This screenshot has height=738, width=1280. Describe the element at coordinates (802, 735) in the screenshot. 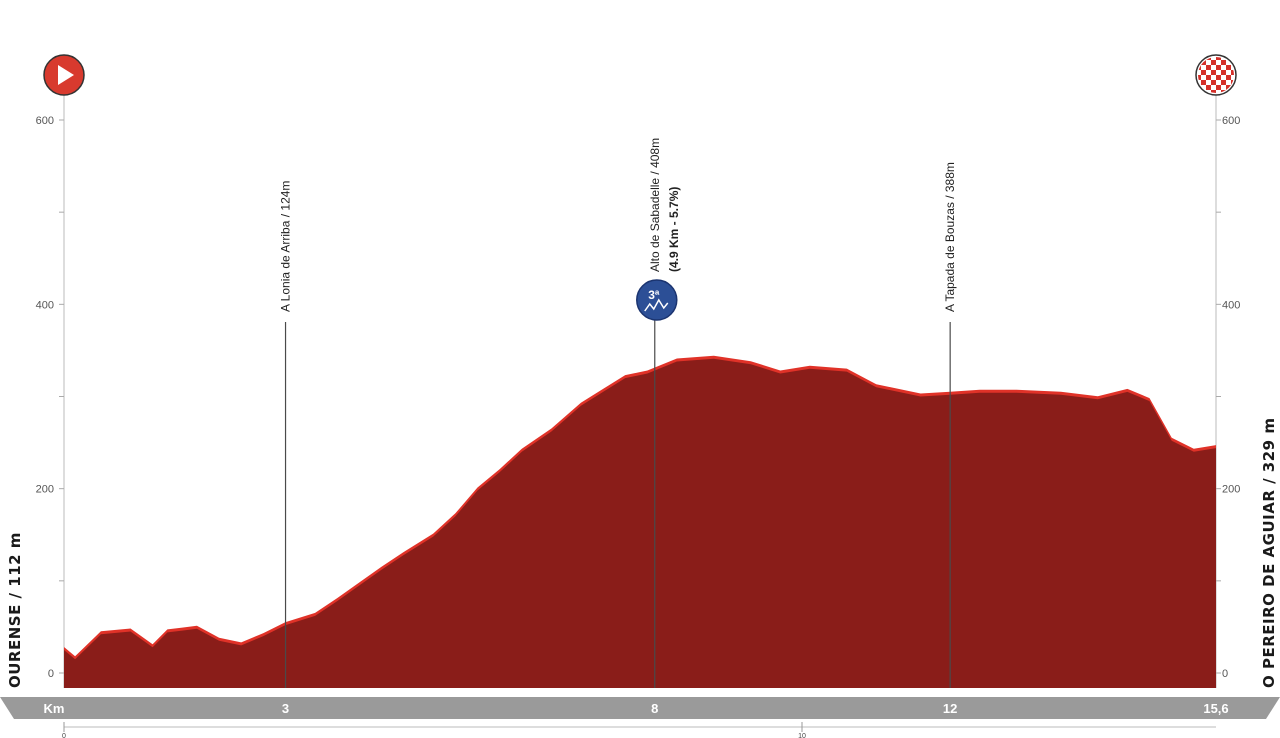

I see `bottom-scale-label: 10` at that location.